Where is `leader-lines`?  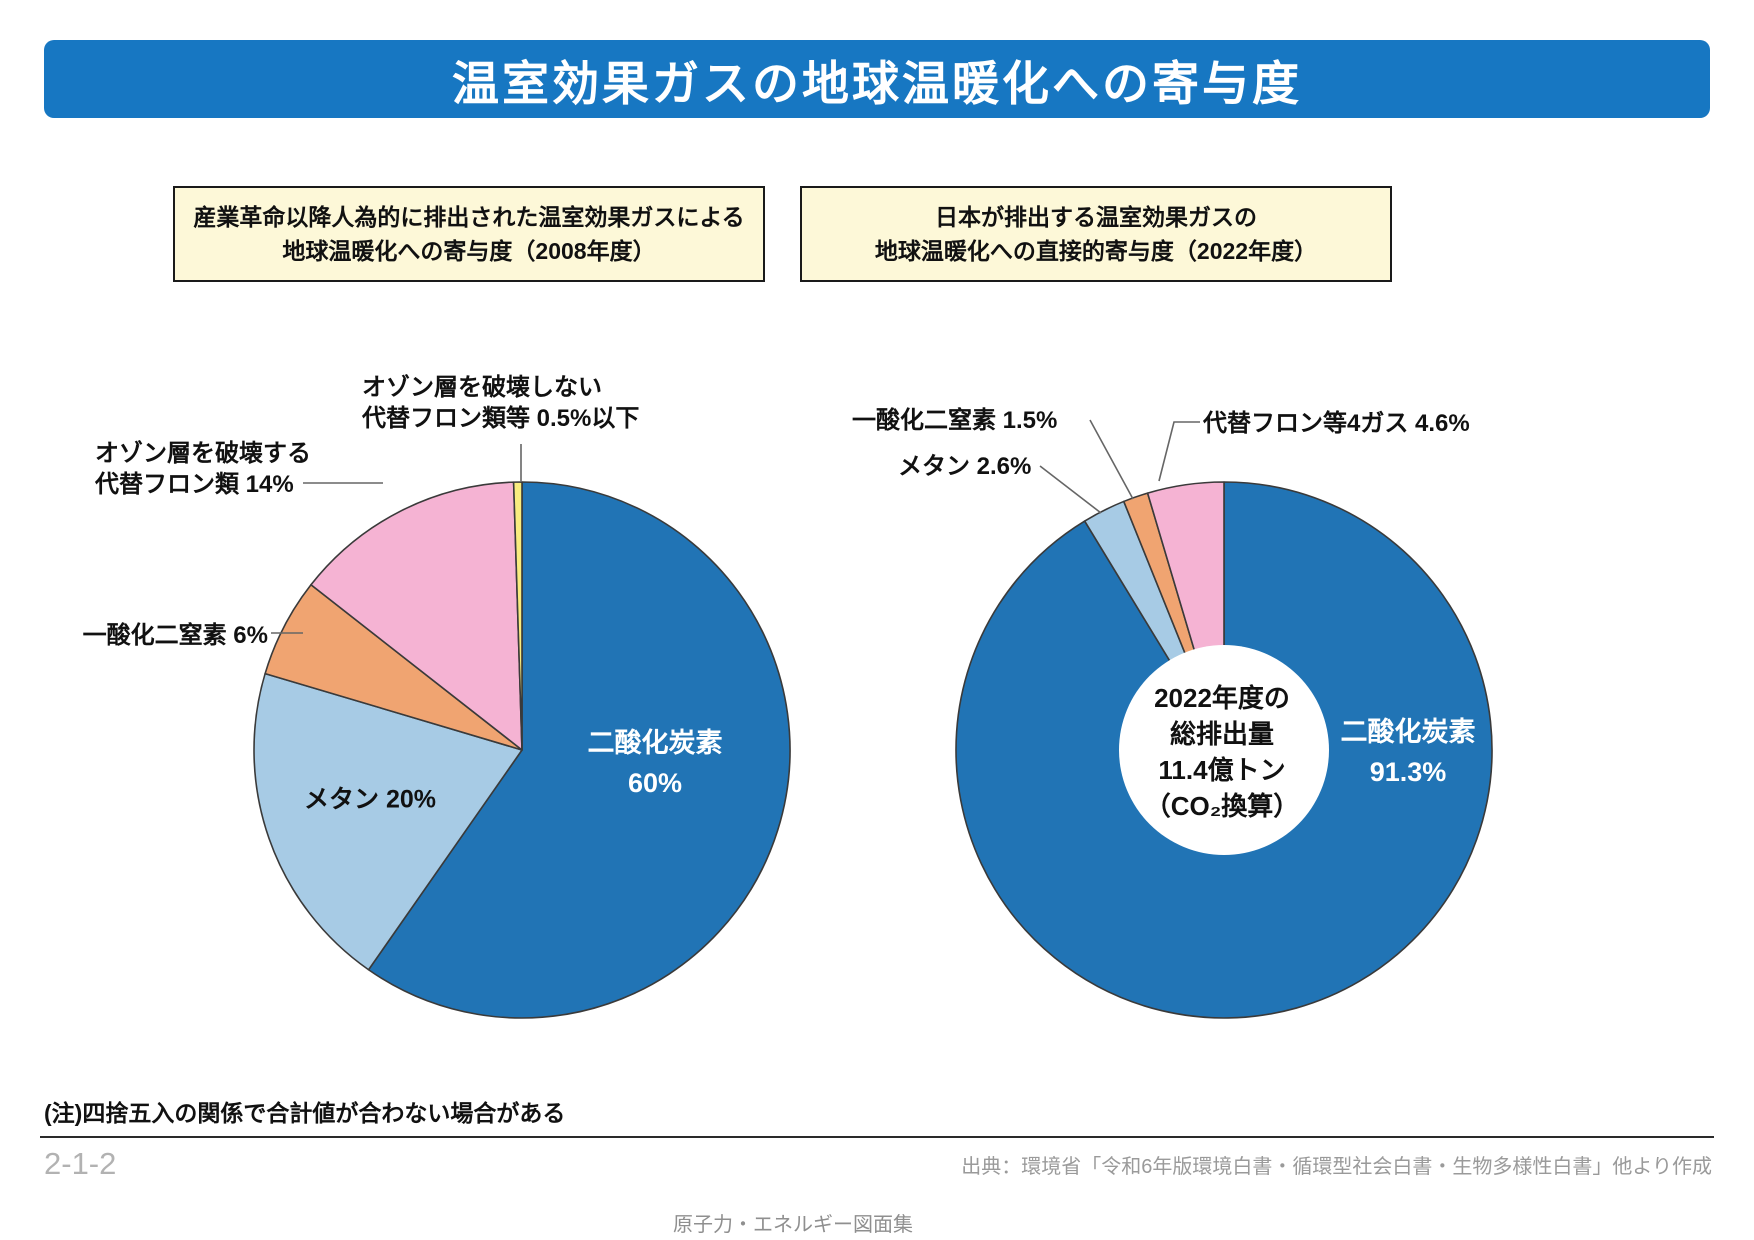 leader-lines is located at coordinates (735, 526).